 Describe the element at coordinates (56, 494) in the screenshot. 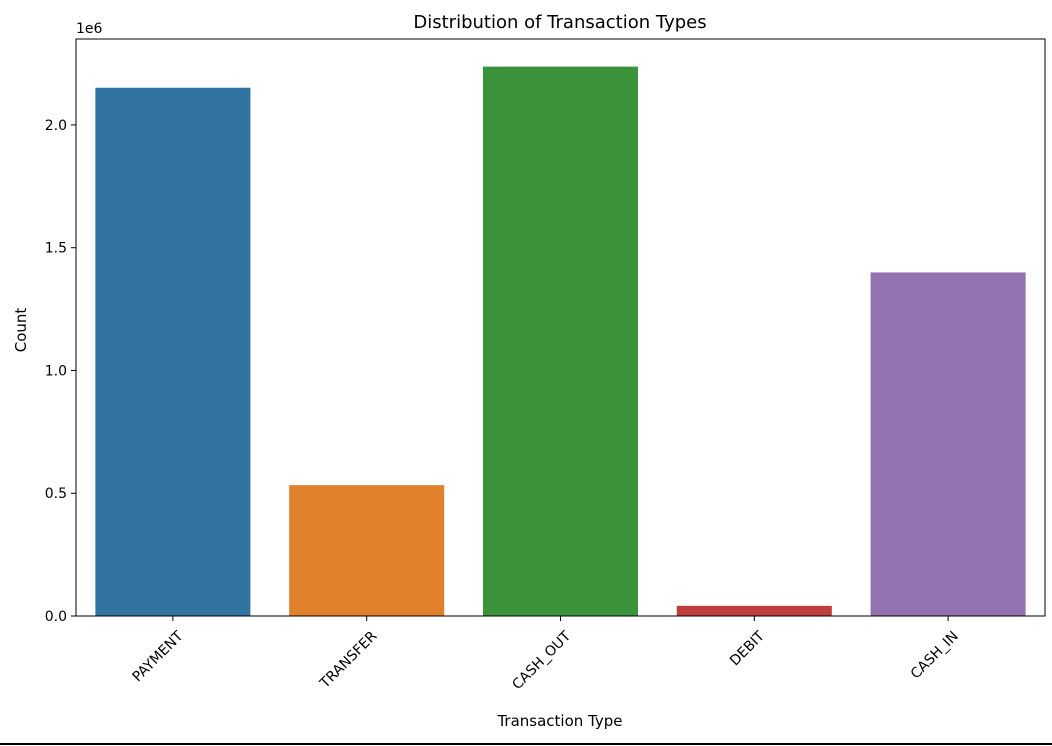

I see `y-tick-label: 0.5` at that location.